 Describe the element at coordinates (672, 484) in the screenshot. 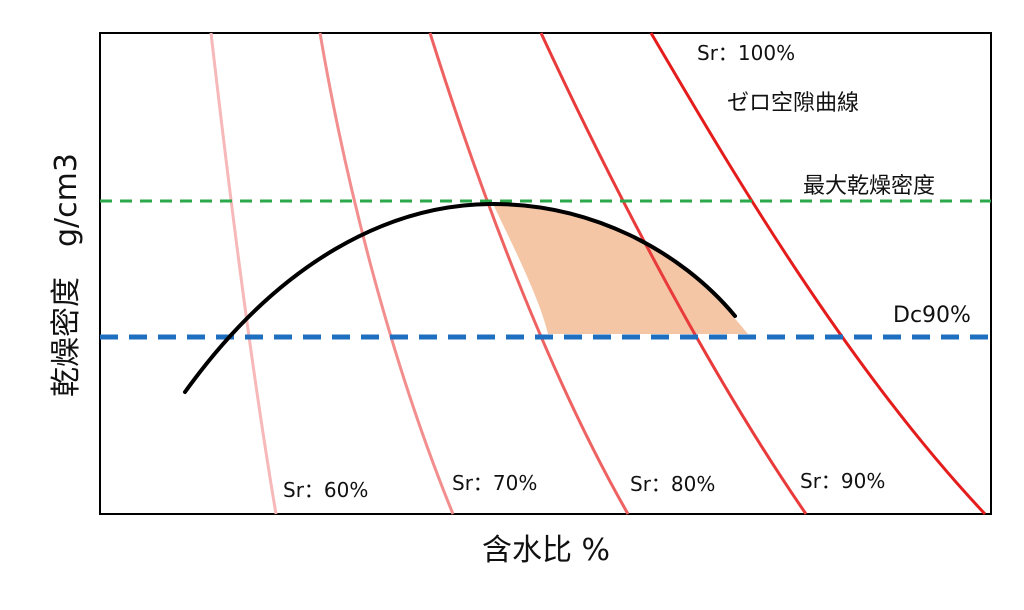

I see `sr-80-label: Sr：80%` at that location.